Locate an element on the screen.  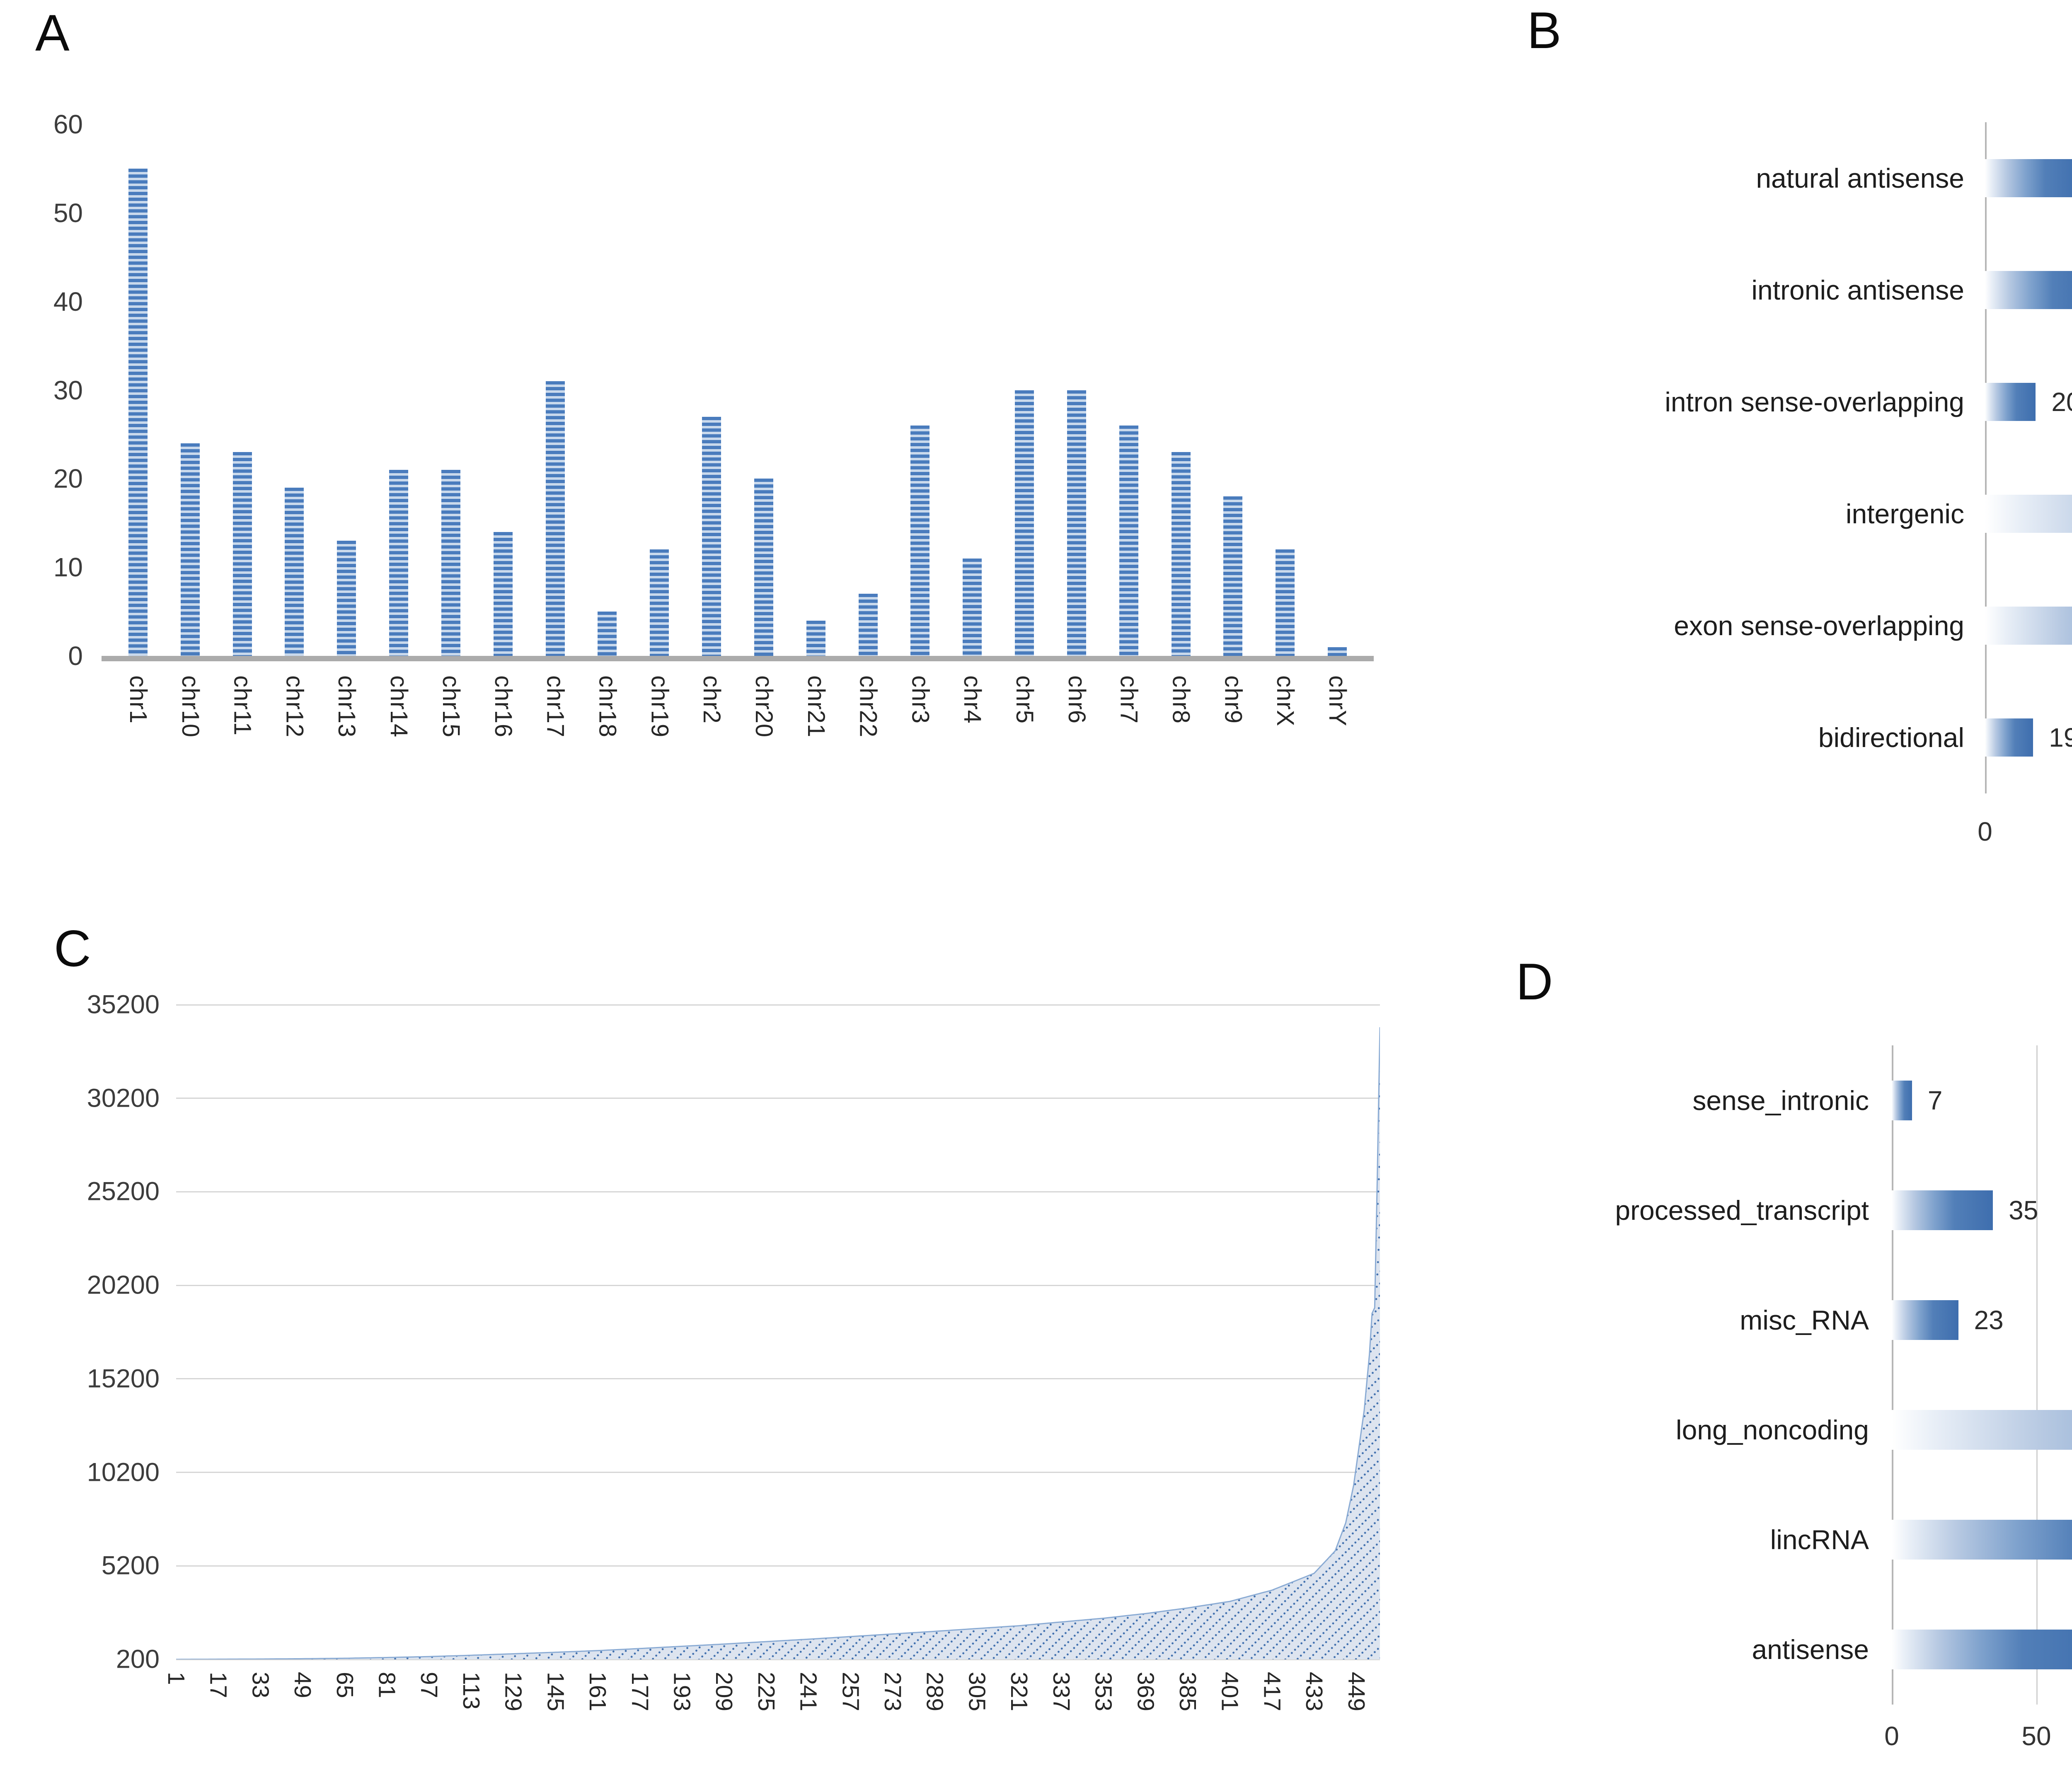
y-tick-label: 50 is located at coordinates (68, 213).